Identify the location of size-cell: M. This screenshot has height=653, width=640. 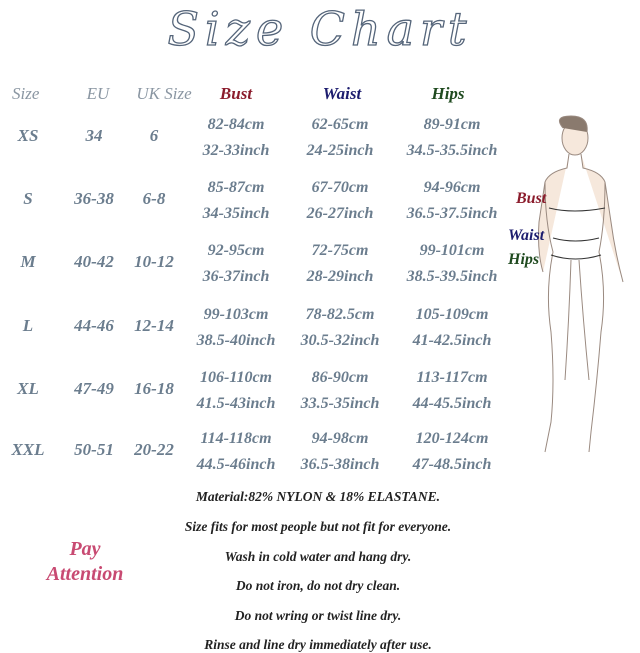
(28, 261).